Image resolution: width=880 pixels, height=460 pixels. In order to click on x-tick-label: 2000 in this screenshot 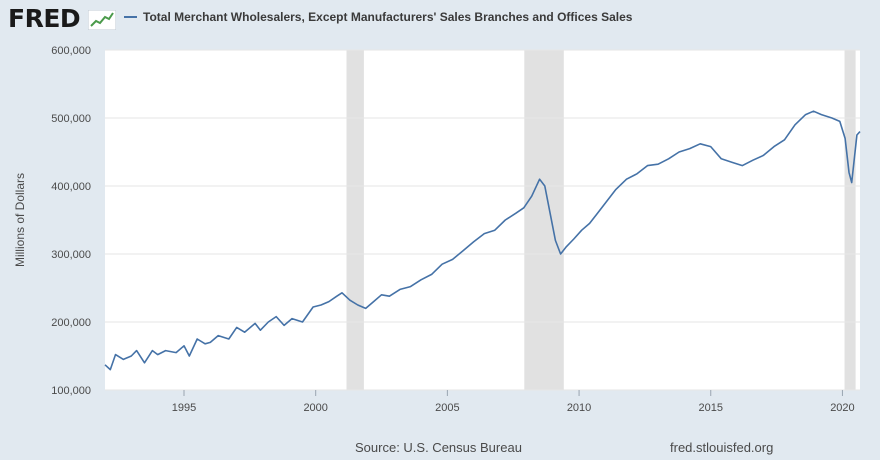, I will do `click(315, 408)`.